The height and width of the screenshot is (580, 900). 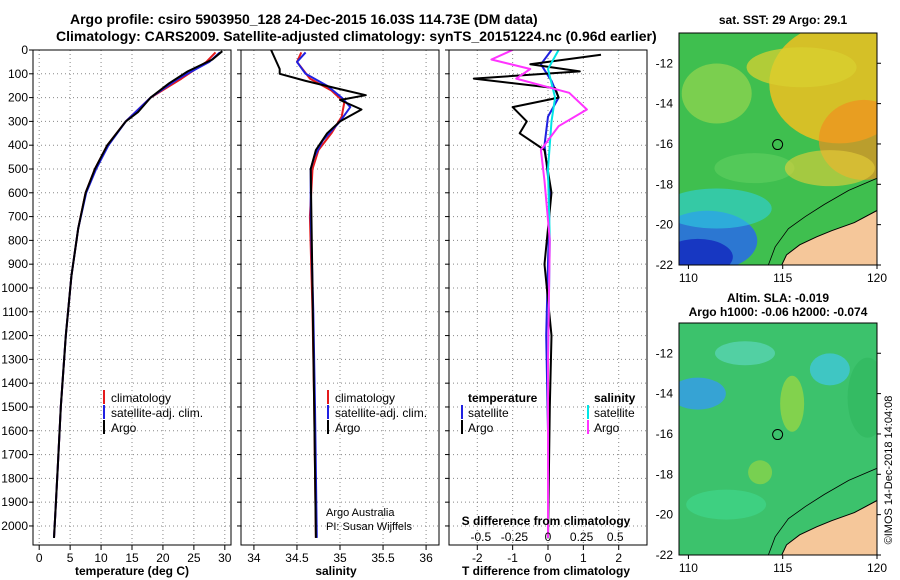 What do you see at coordinates (548, 537) in the screenshot?
I see `s-diff-tick-label: 0` at bounding box center [548, 537].